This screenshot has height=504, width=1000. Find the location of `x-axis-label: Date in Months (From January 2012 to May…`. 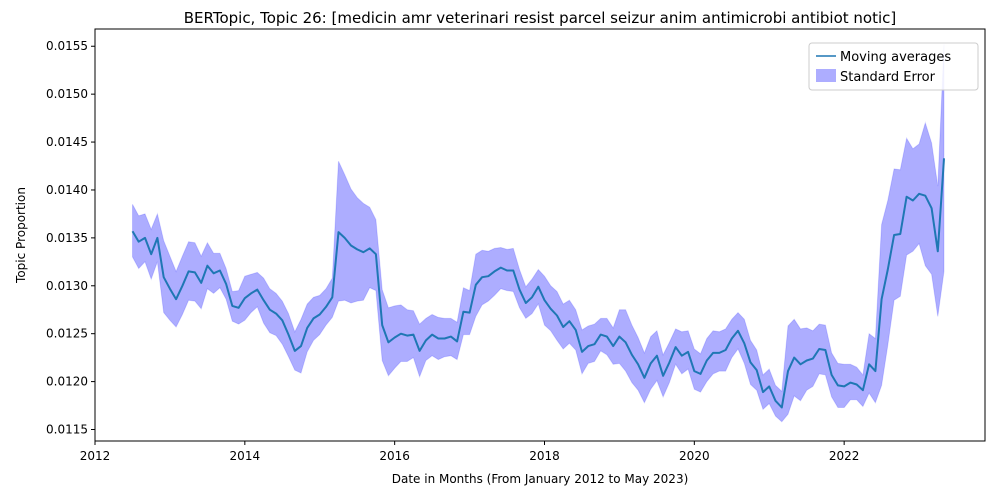

x-axis-label: Date in Months (From January 2012 to May… is located at coordinates (540, 479).